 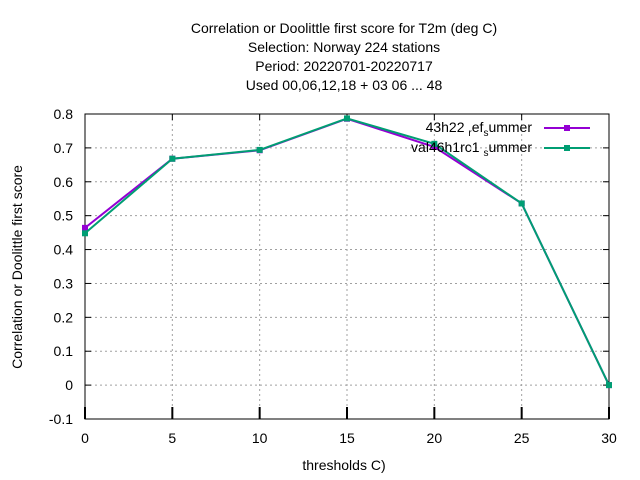 What do you see at coordinates (344, 85) in the screenshot?
I see `title-line-4: Used 00,06,12,18 + 03 06 ... 48` at bounding box center [344, 85].